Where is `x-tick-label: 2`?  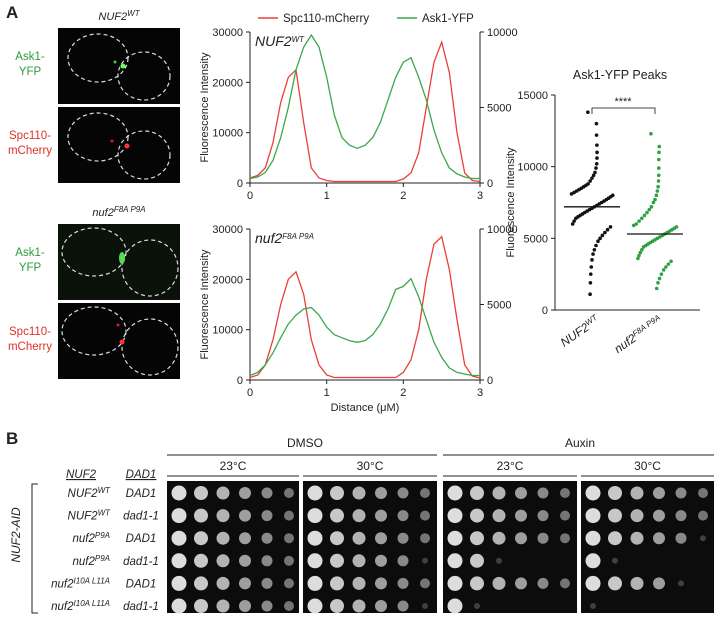
x-tick-label: 2 is located at coordinates (403, 393).